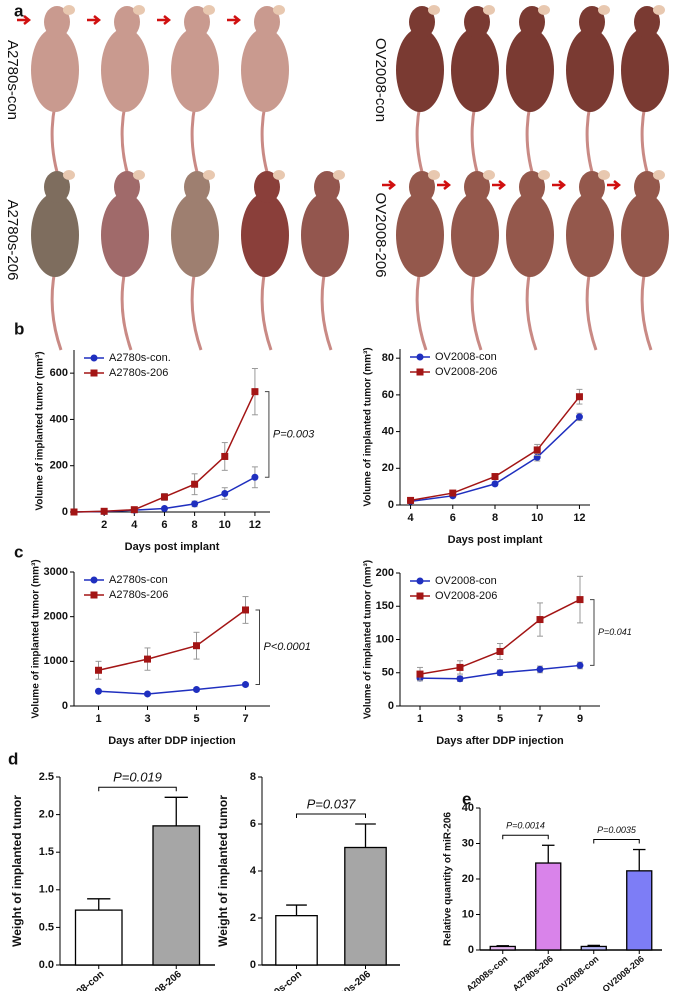 This screenshot has height=991, width=677. What do you see at coordinates (388, 468) in the screenshot?
I see `y-tick-label: 20` at bounding box center [388, 468].